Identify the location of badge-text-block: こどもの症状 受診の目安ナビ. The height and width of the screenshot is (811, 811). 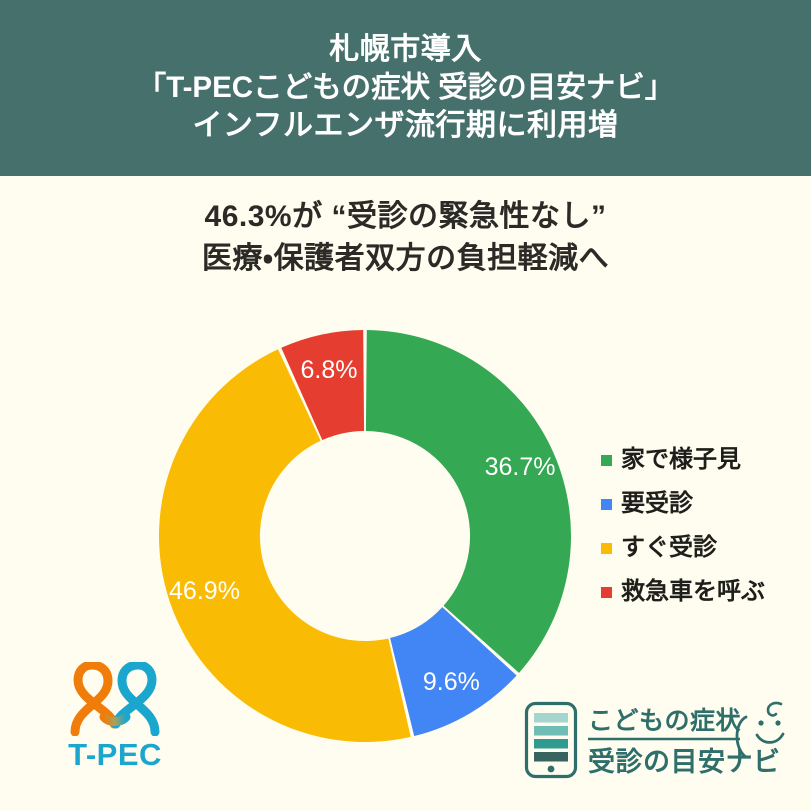
(690, 740).